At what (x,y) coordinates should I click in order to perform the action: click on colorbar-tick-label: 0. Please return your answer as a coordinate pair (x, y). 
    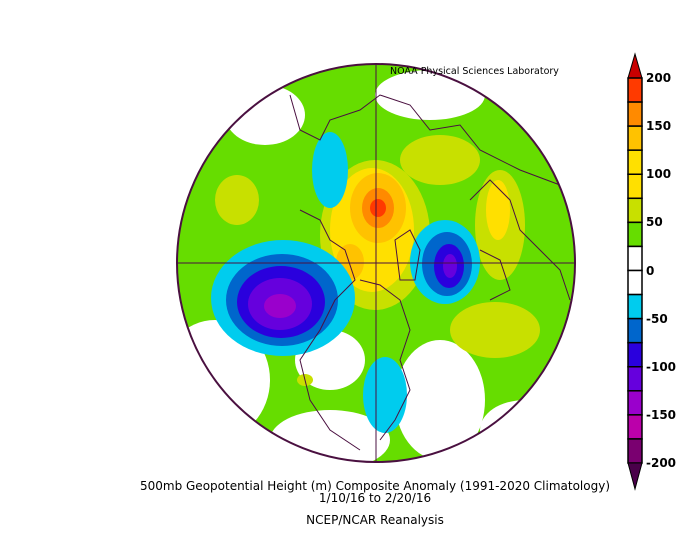
    Looking at the image, I should click on (650, 270).